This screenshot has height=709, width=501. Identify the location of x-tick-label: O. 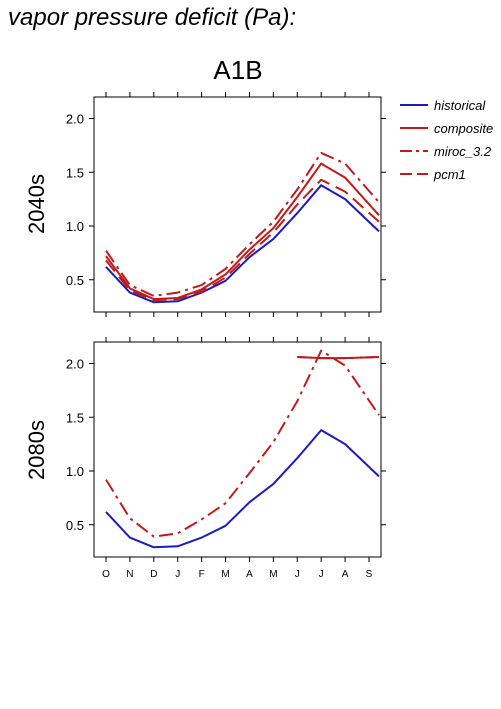
(106, 574).